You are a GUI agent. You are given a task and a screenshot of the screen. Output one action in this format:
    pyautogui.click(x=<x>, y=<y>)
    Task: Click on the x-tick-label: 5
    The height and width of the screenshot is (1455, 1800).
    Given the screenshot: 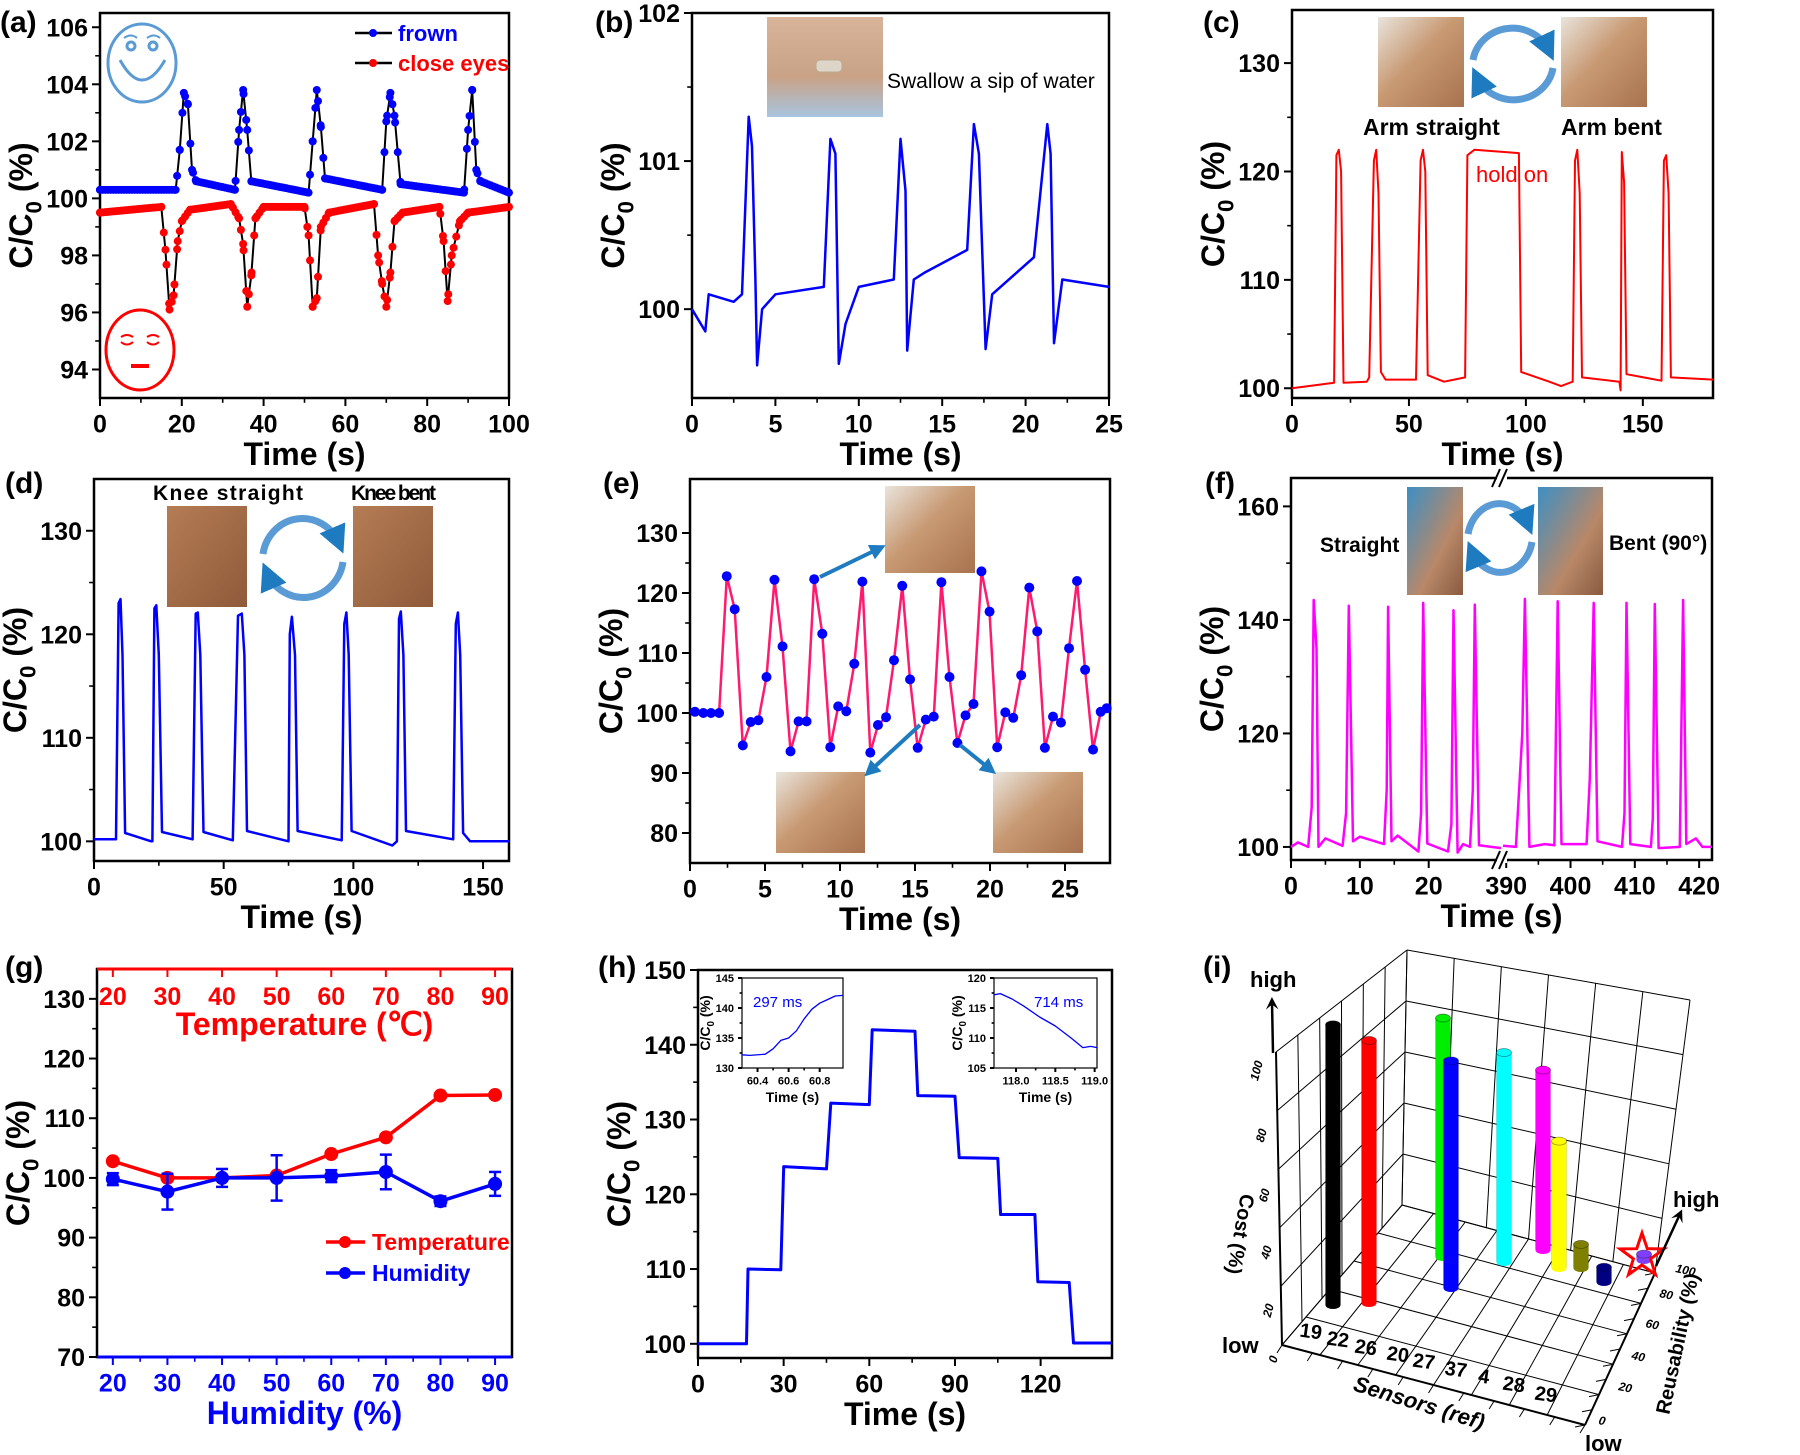 What is the action you would take?
    pyautogui.click(x=765, y=890)
    